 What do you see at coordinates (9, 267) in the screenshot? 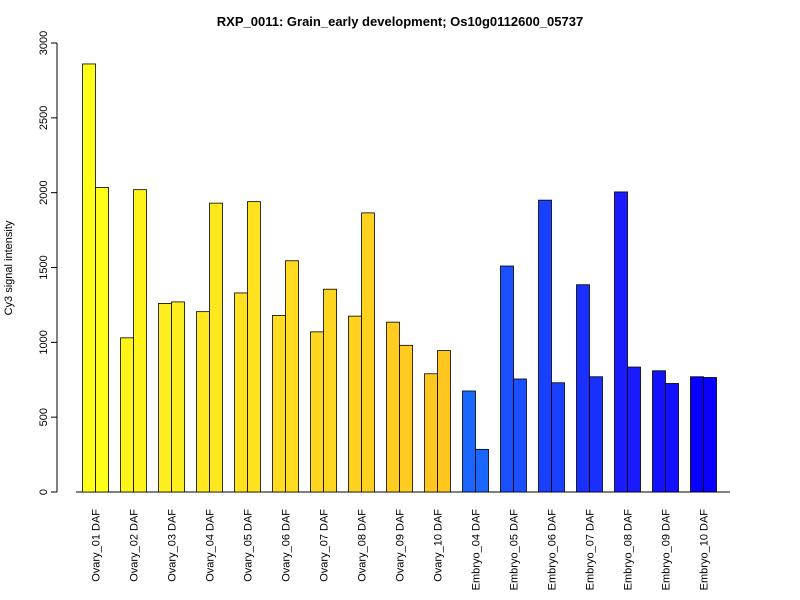
I see `y-axis-label: Cy3 signal intensity` at bounding box center [9, 267].